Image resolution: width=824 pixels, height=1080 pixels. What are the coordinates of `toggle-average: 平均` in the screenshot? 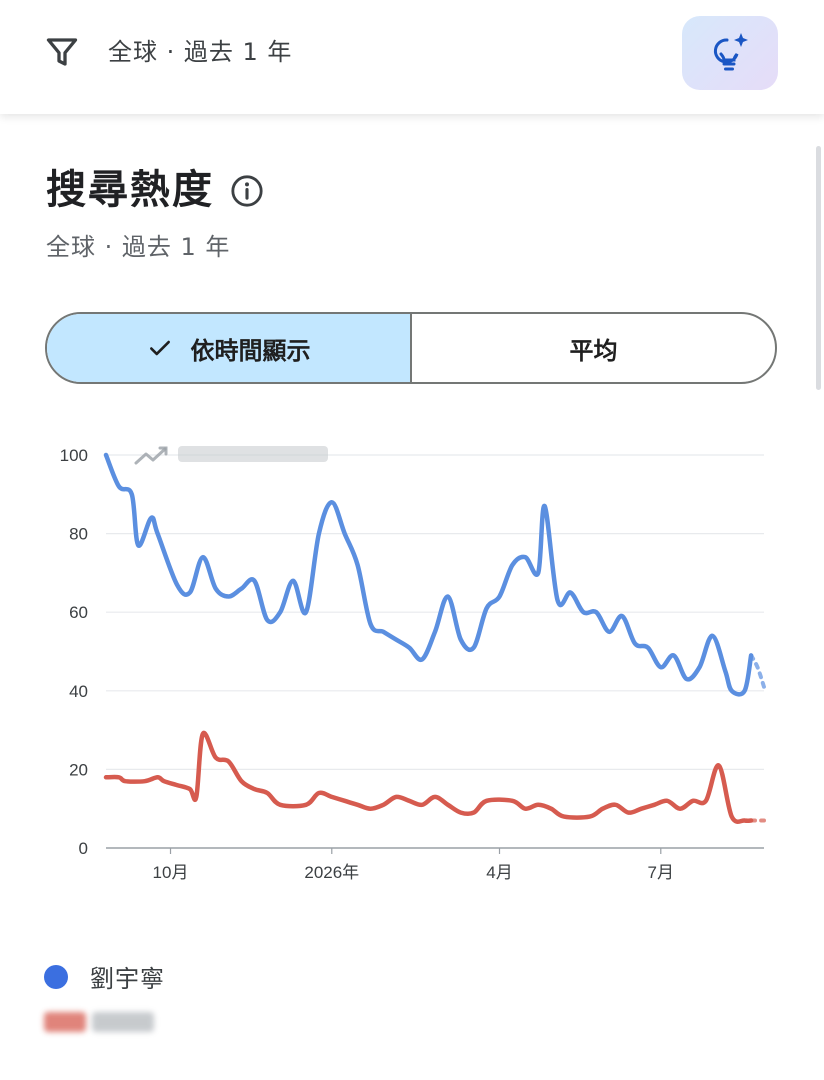 It's located at (593, 348).